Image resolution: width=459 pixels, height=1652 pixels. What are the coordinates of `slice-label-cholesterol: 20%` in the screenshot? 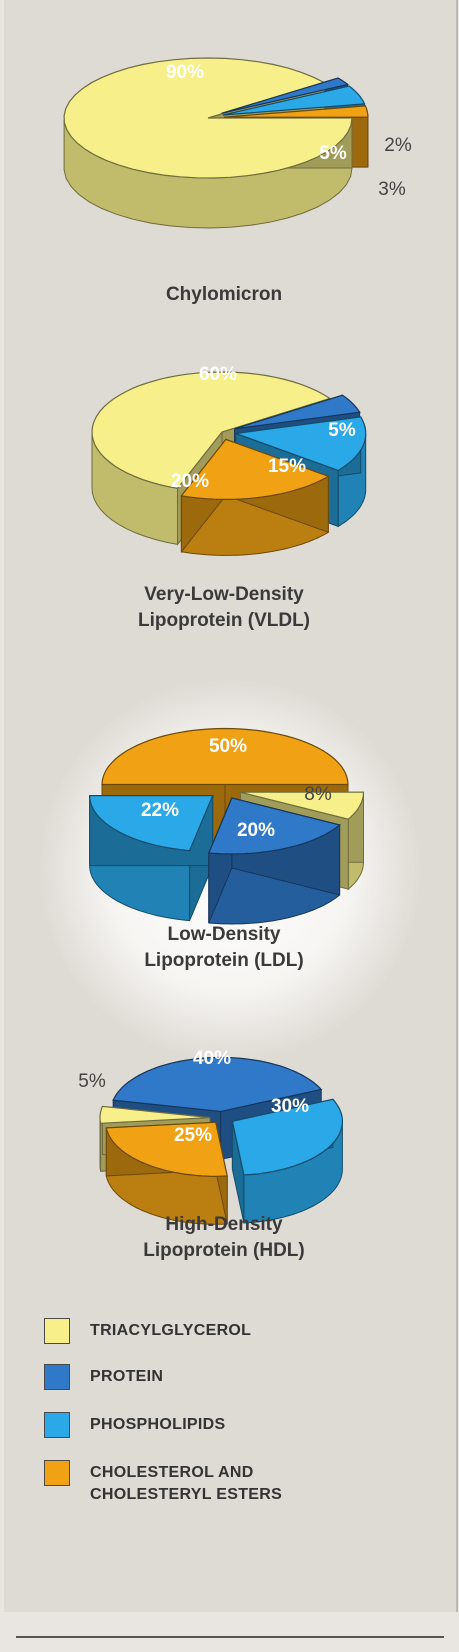 It's located at (190, 481).